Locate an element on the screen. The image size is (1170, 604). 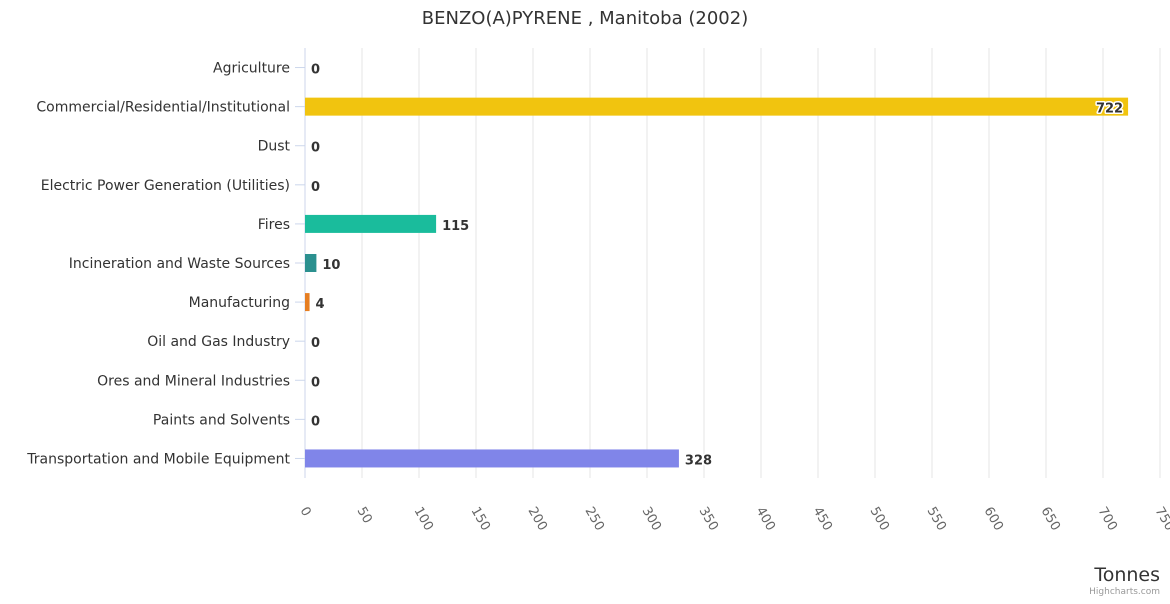
x-tick-label-250: 250 is located at coordinates (594, 519).